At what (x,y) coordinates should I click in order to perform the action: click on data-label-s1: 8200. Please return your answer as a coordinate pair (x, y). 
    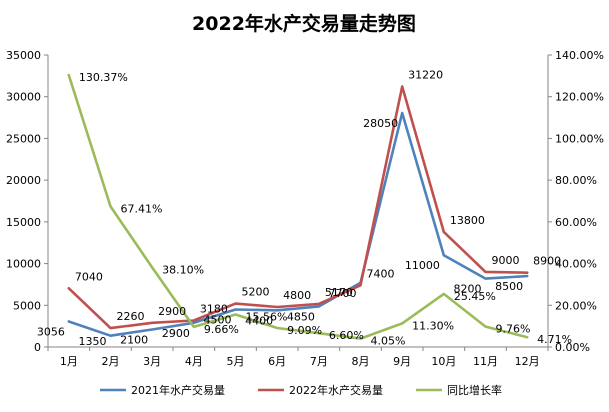
    Looking at the image, I should click on (468, 289).